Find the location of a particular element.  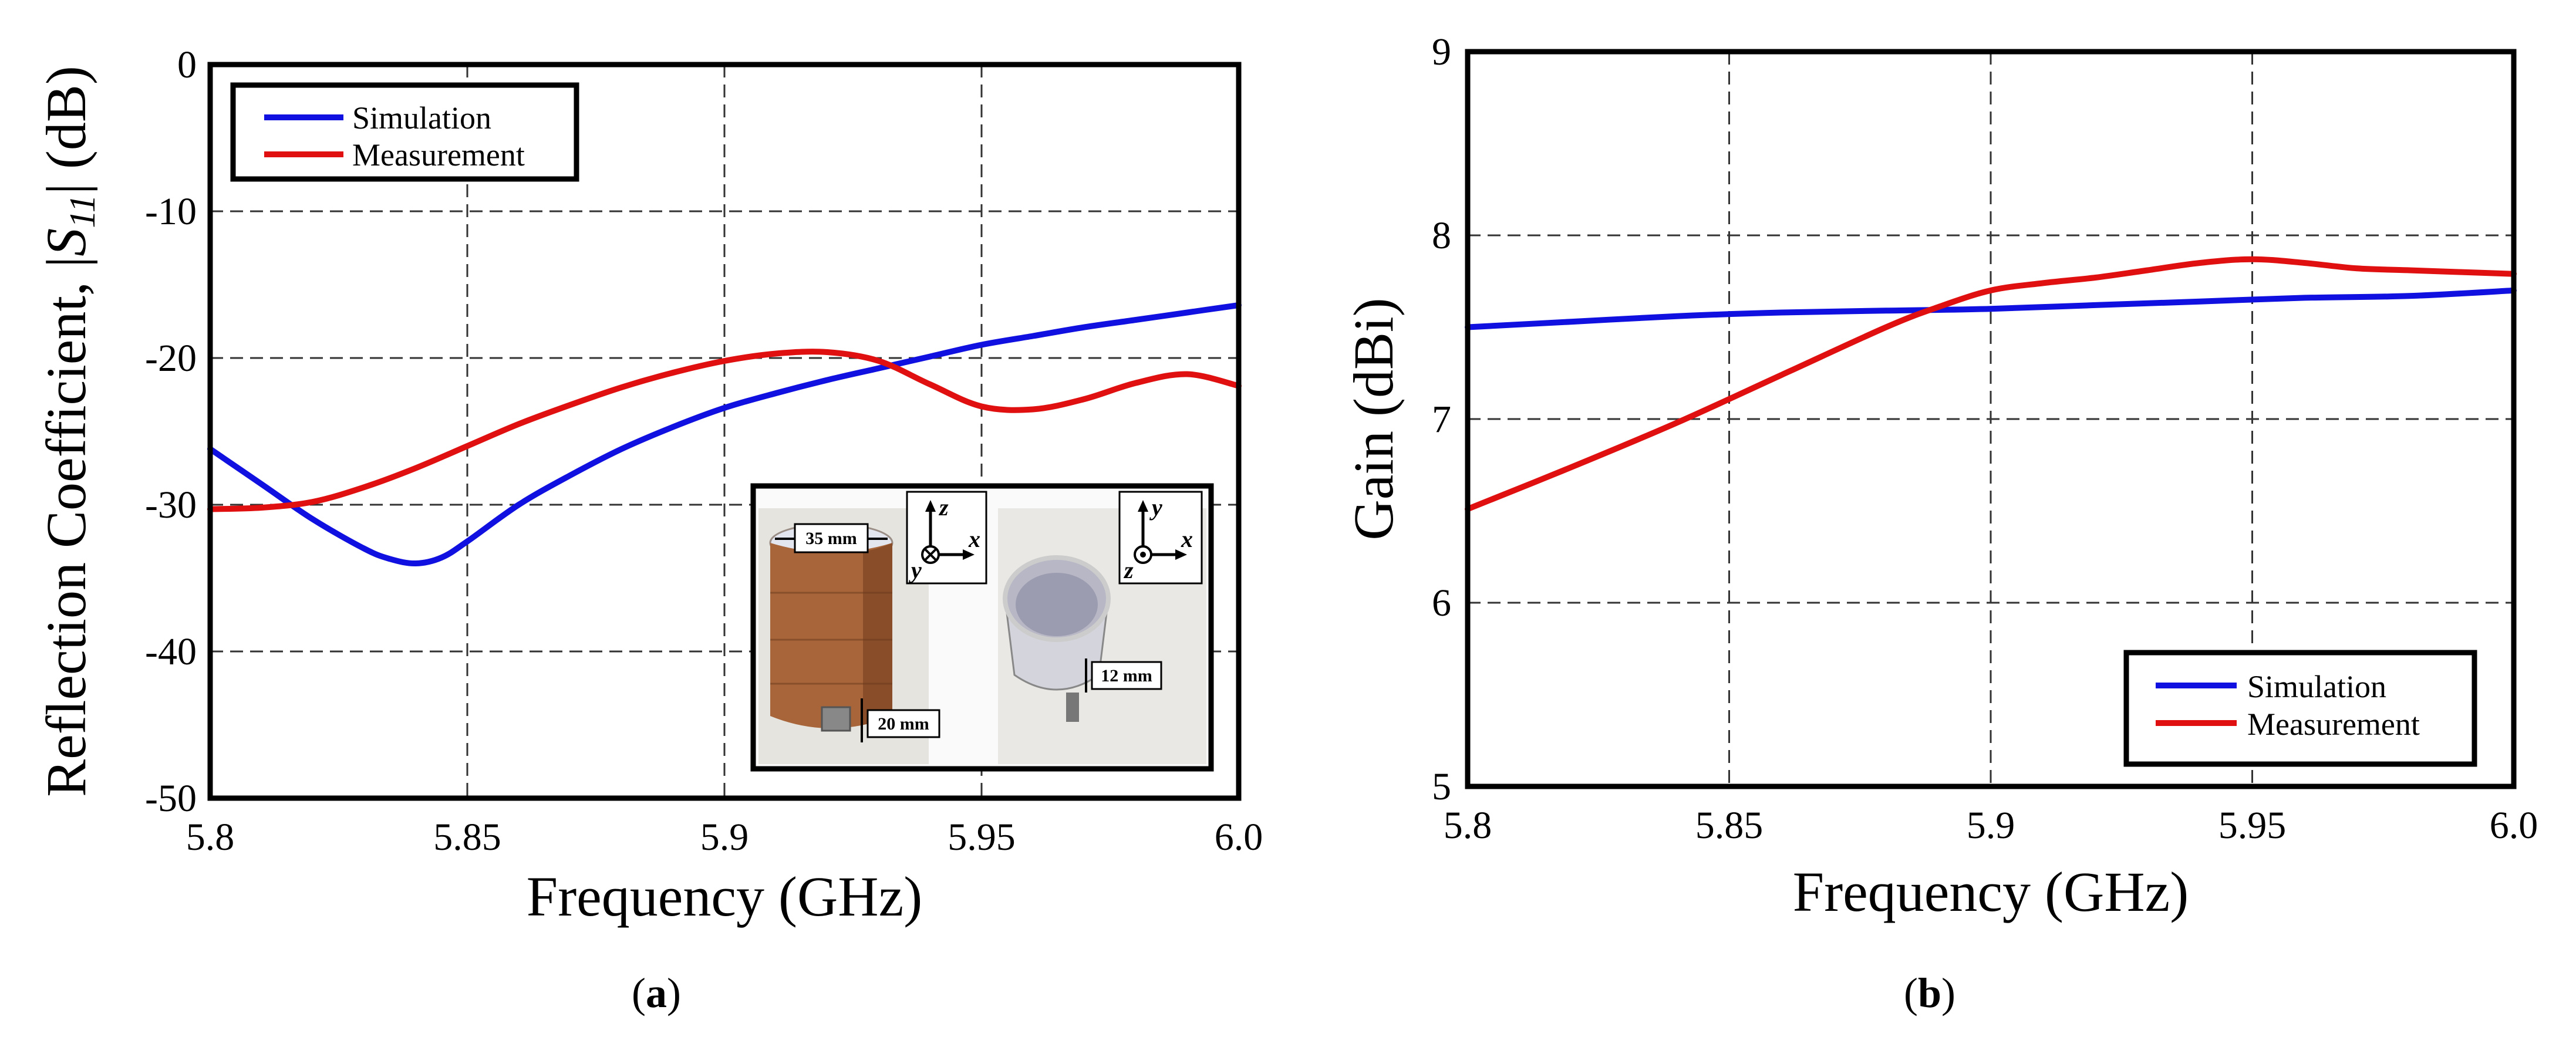

chart-a-y-tick-label: -50 is located at coordinates (171, 798).